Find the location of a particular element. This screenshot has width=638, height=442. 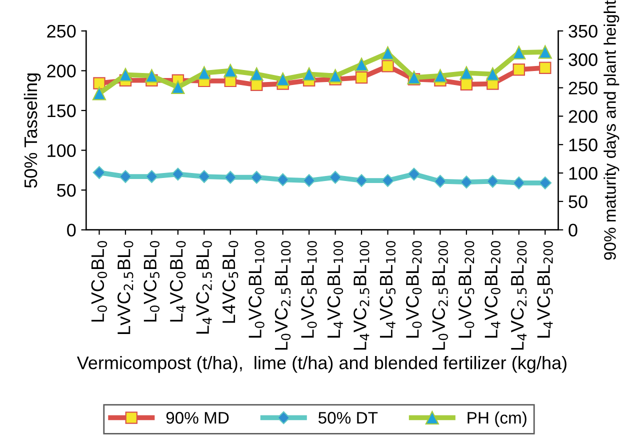

x-tick-label: L$_{4}$VC$_{5}$BL$_{200}$ is located at coordinates (545, 289).